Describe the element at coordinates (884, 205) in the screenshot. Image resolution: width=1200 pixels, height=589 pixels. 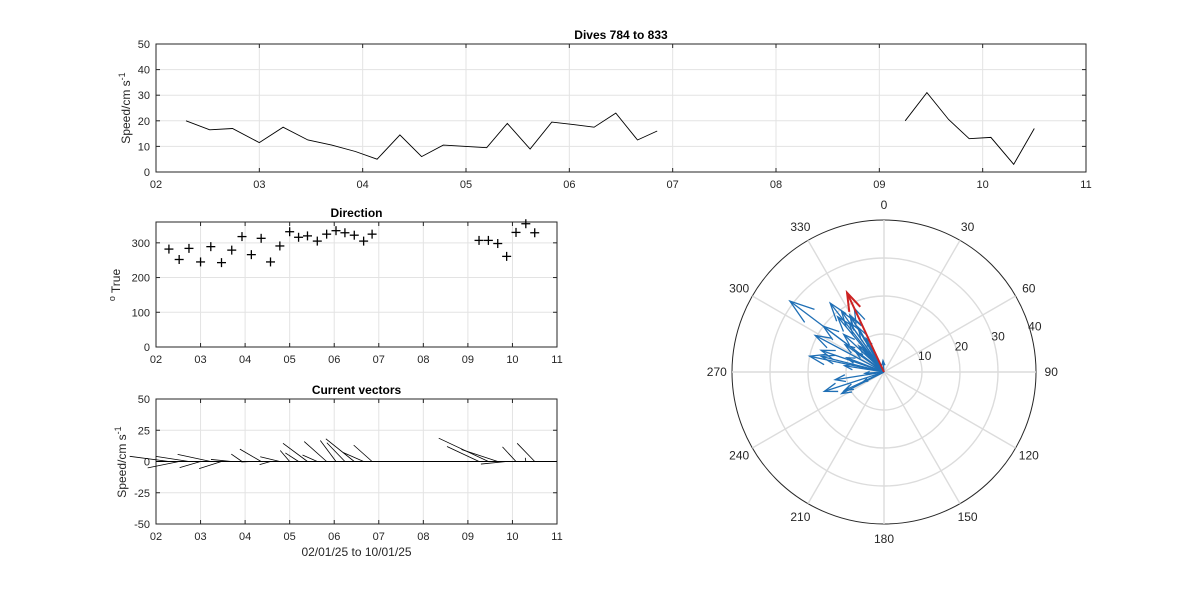
I see `angle-tick-label: 0` at that location.